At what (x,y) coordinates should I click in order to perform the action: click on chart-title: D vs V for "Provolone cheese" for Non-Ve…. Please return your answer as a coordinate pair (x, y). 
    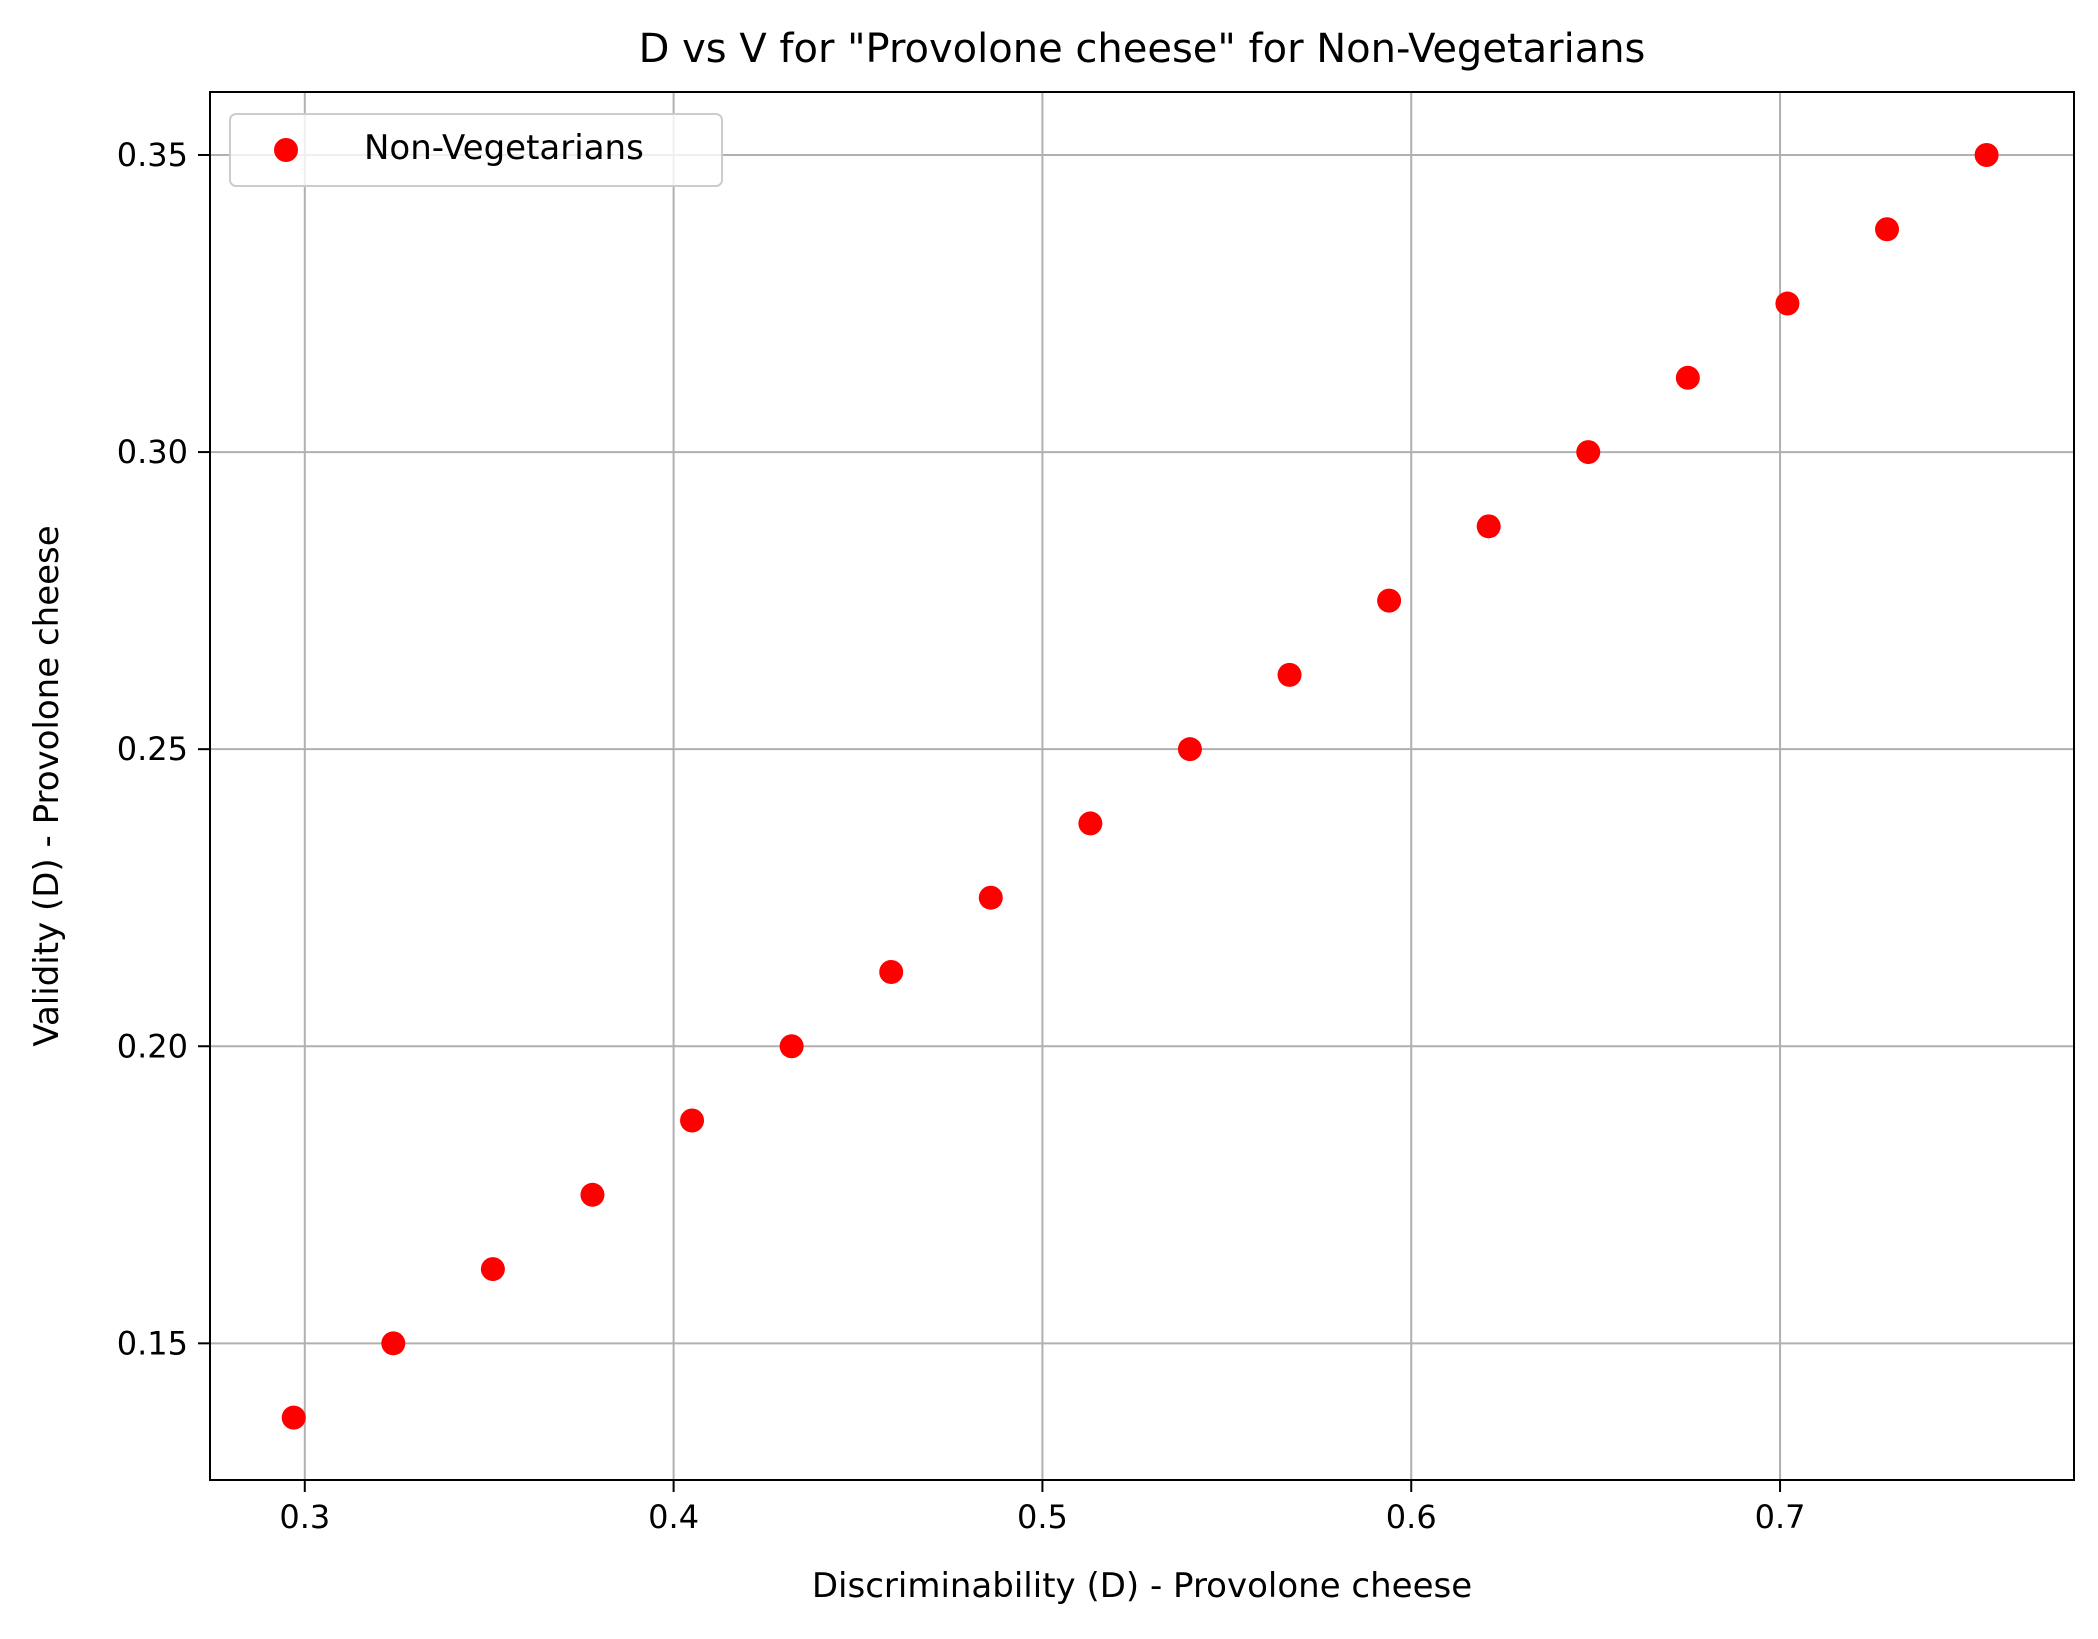
    Looking at the image, I should click on (1142, 49).